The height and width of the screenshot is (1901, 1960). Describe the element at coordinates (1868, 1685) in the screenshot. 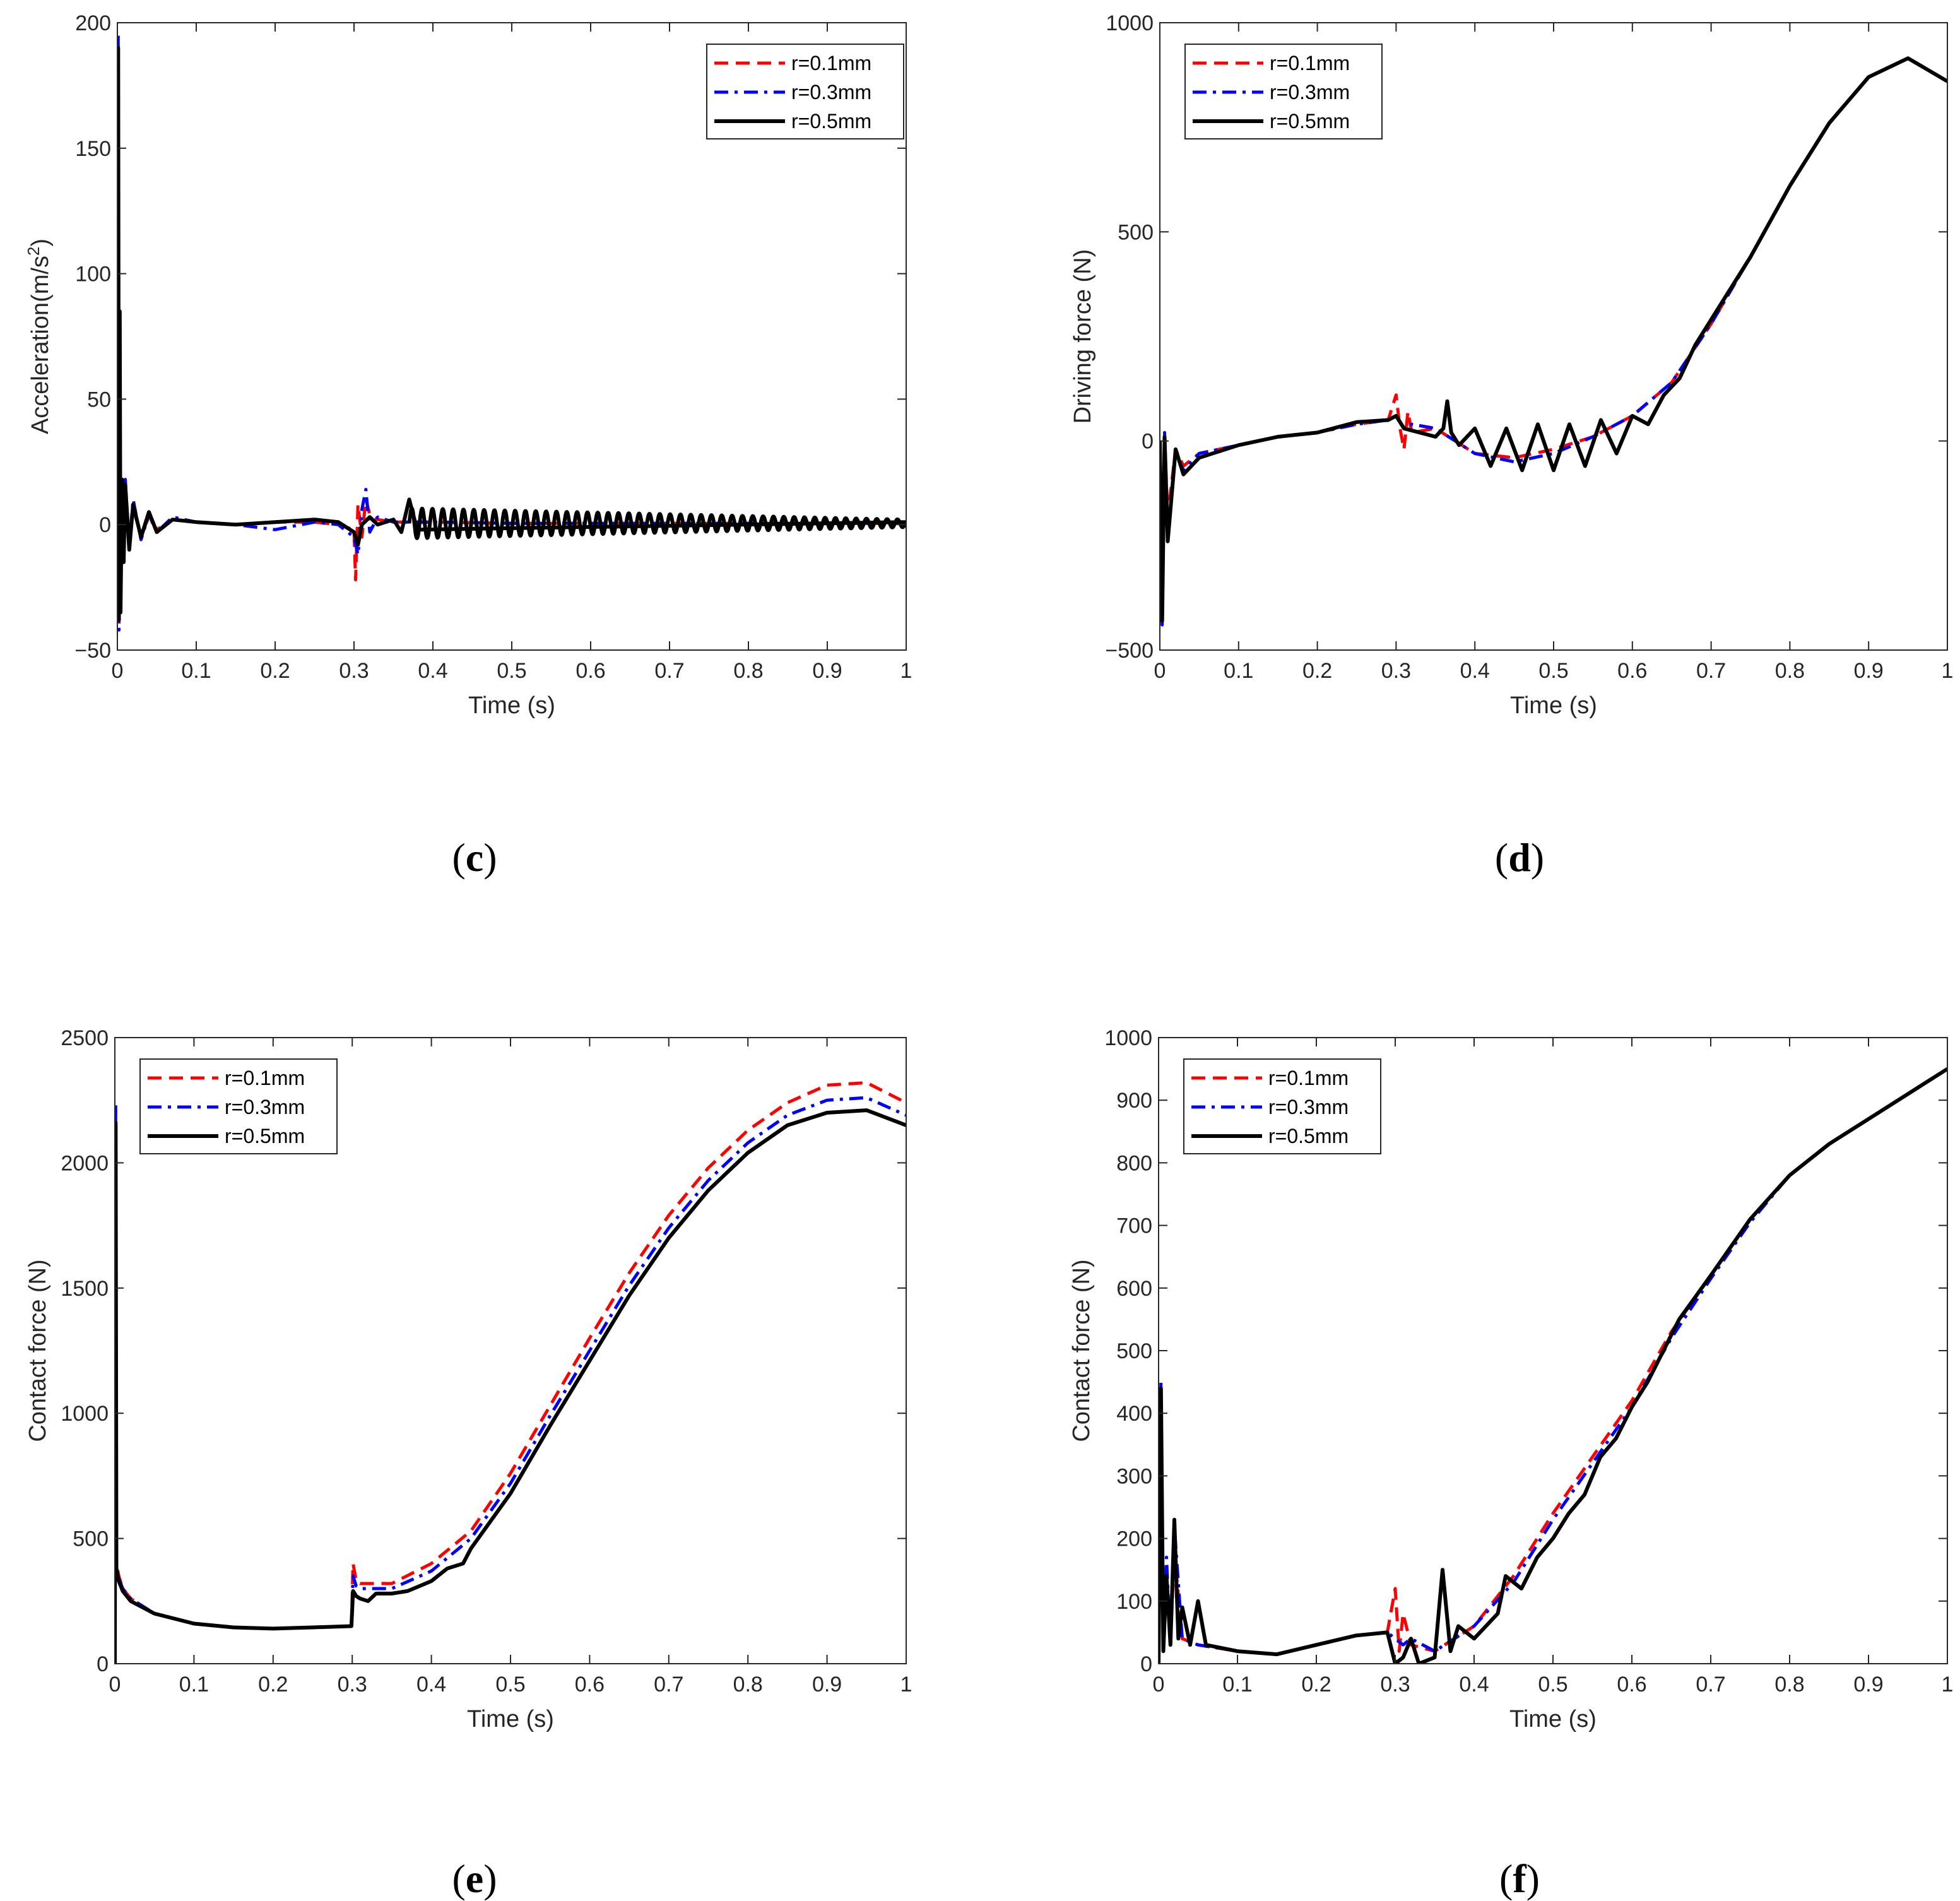

I see `x-tick-label-f: 0.9` at that location.